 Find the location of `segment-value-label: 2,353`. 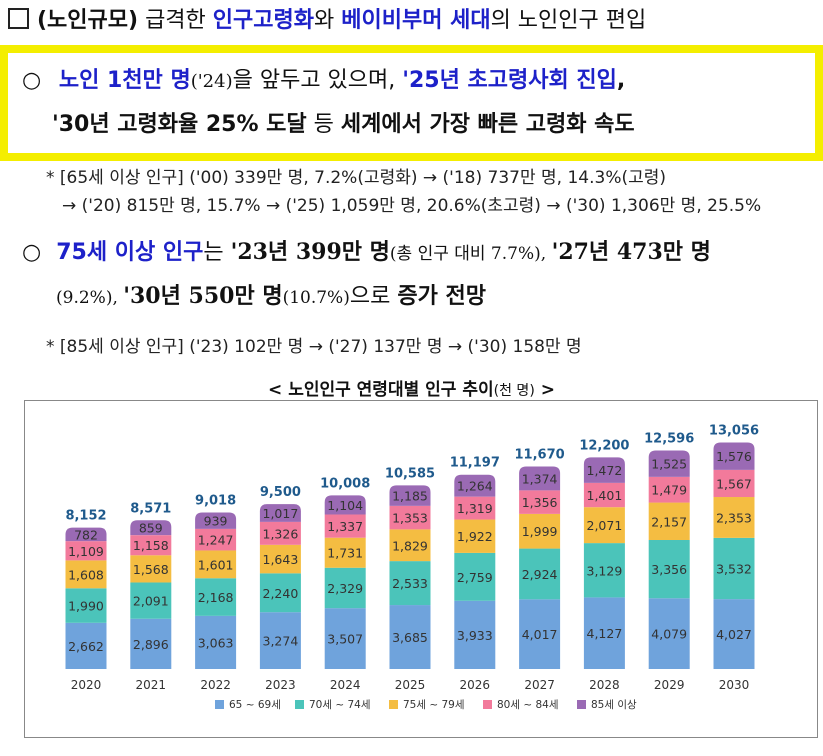

segment-value-label: 2,353 is located at coordinates (734, 517).